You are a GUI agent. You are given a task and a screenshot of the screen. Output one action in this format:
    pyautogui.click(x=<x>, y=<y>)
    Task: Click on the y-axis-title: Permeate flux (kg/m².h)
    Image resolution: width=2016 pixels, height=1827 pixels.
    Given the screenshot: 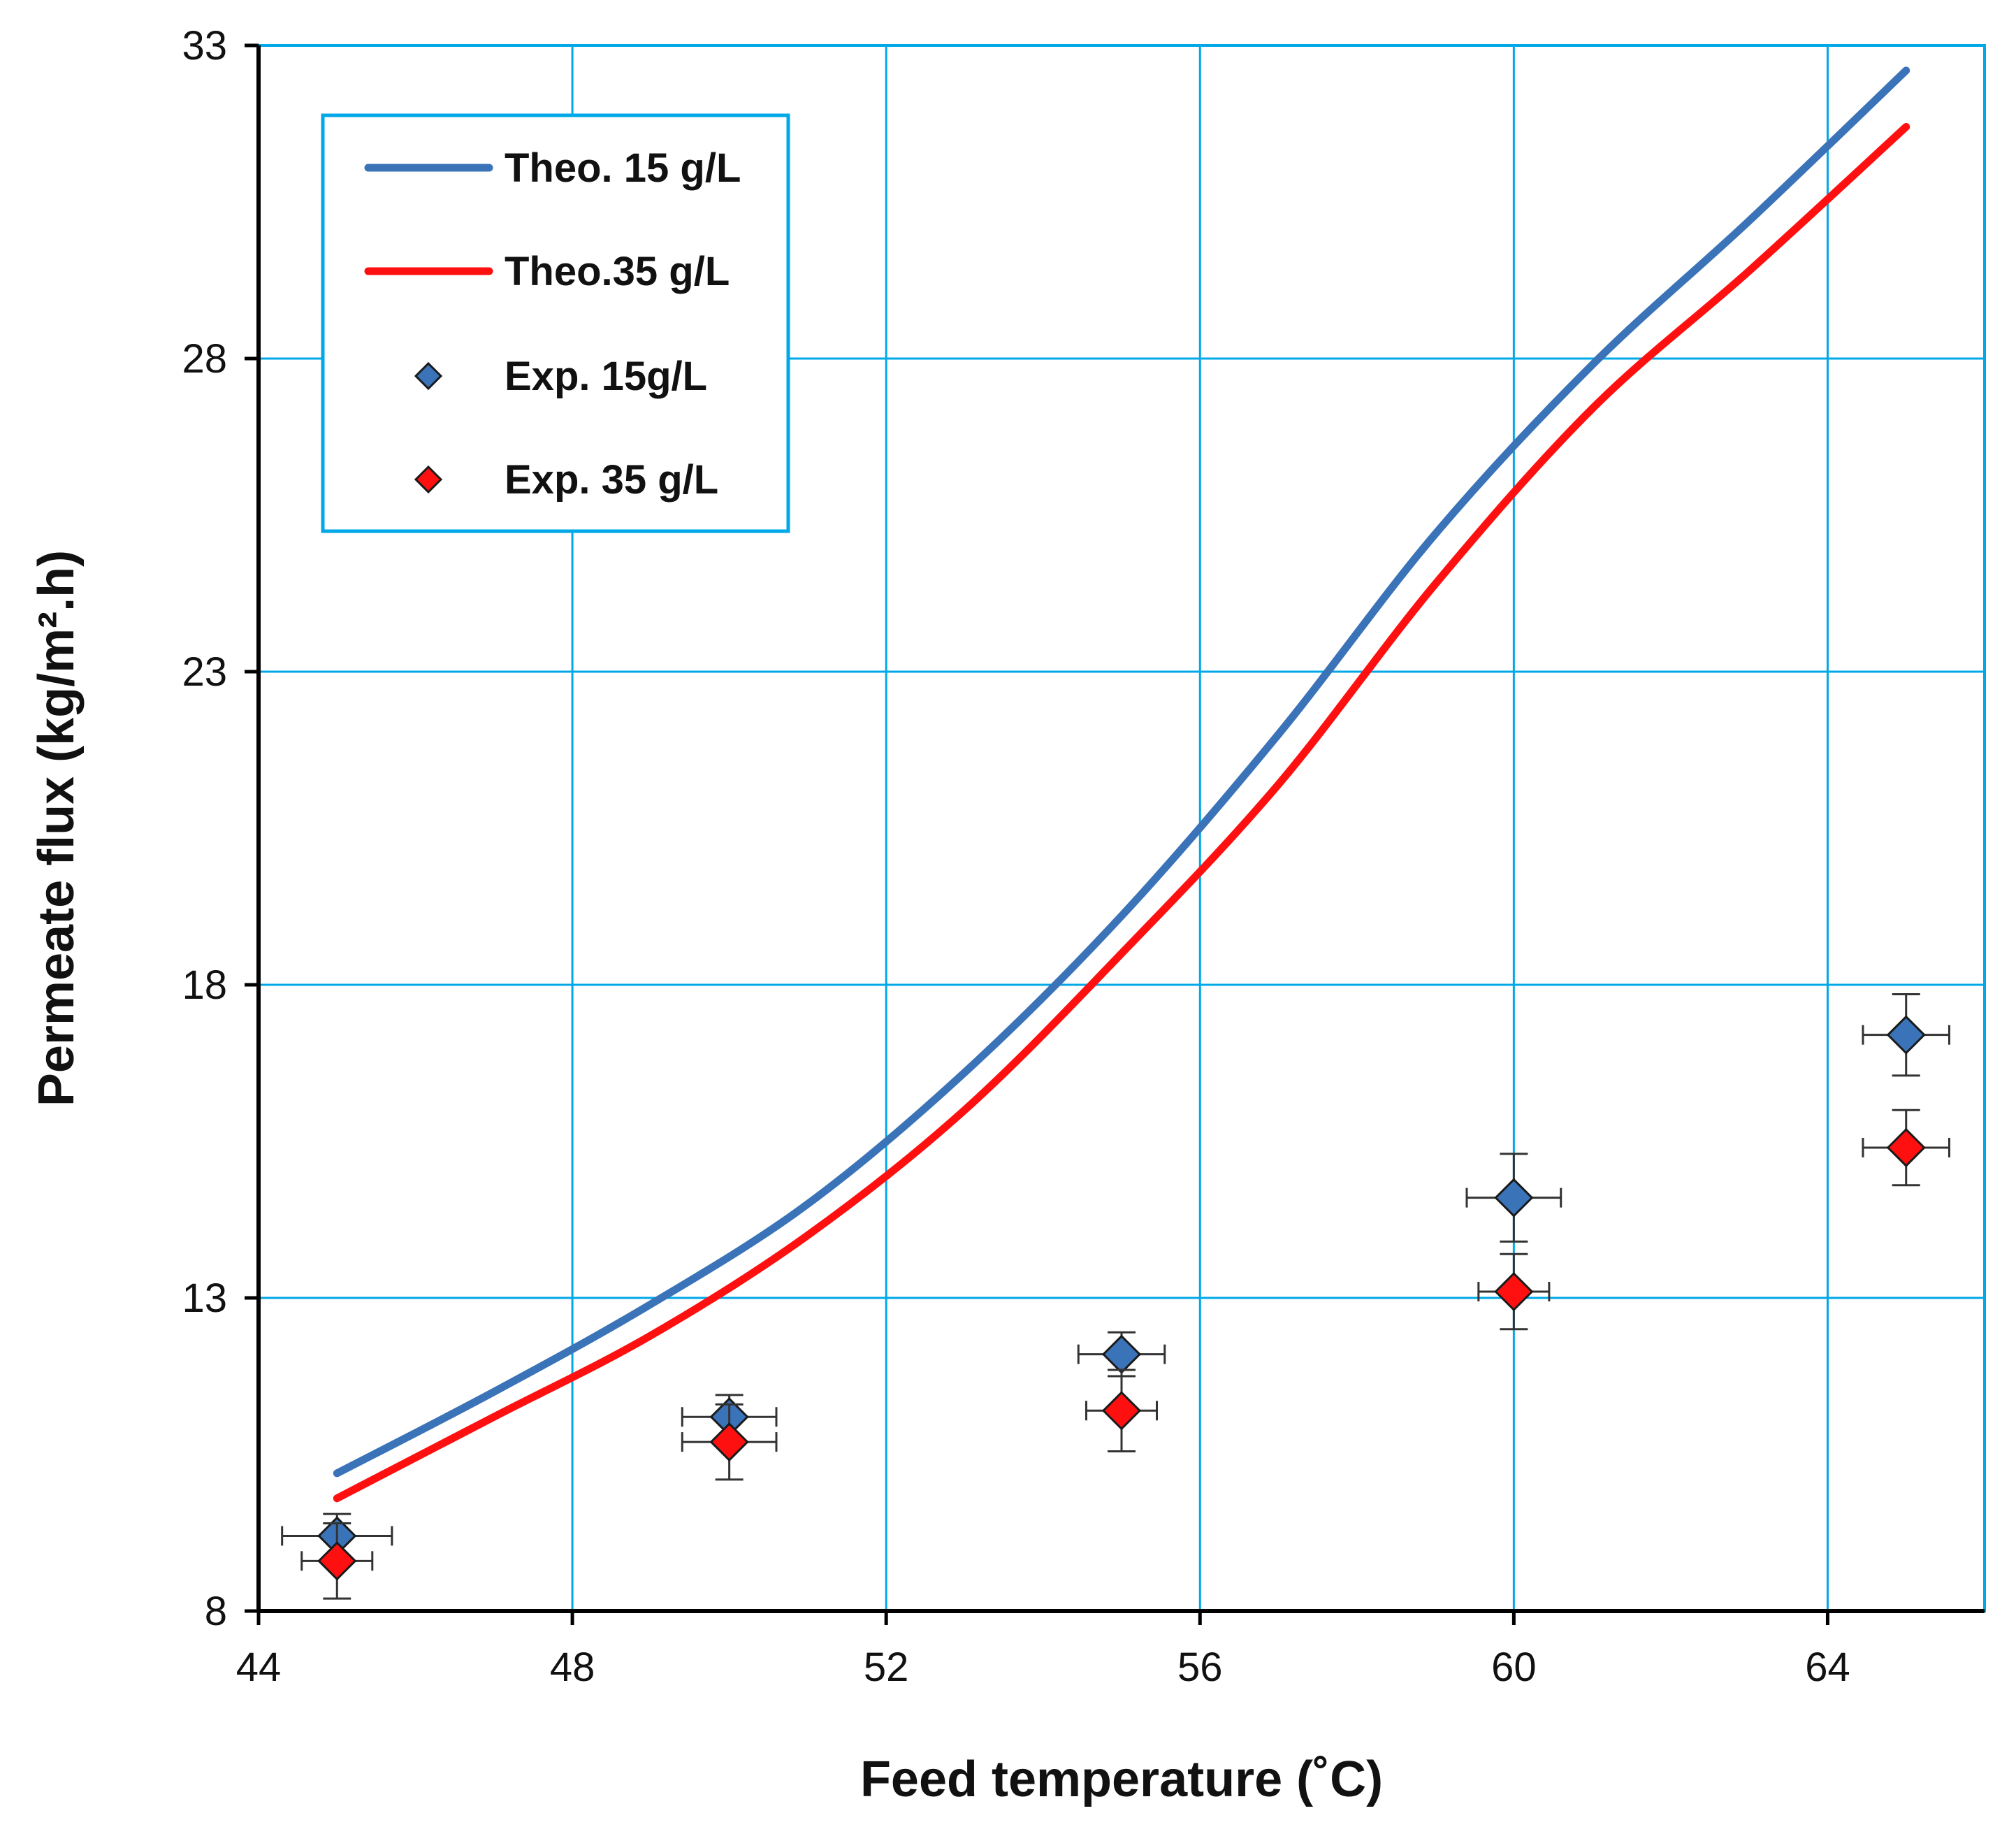 What is the action you would take?
    pyautogui.click(x=57, y=828)
    